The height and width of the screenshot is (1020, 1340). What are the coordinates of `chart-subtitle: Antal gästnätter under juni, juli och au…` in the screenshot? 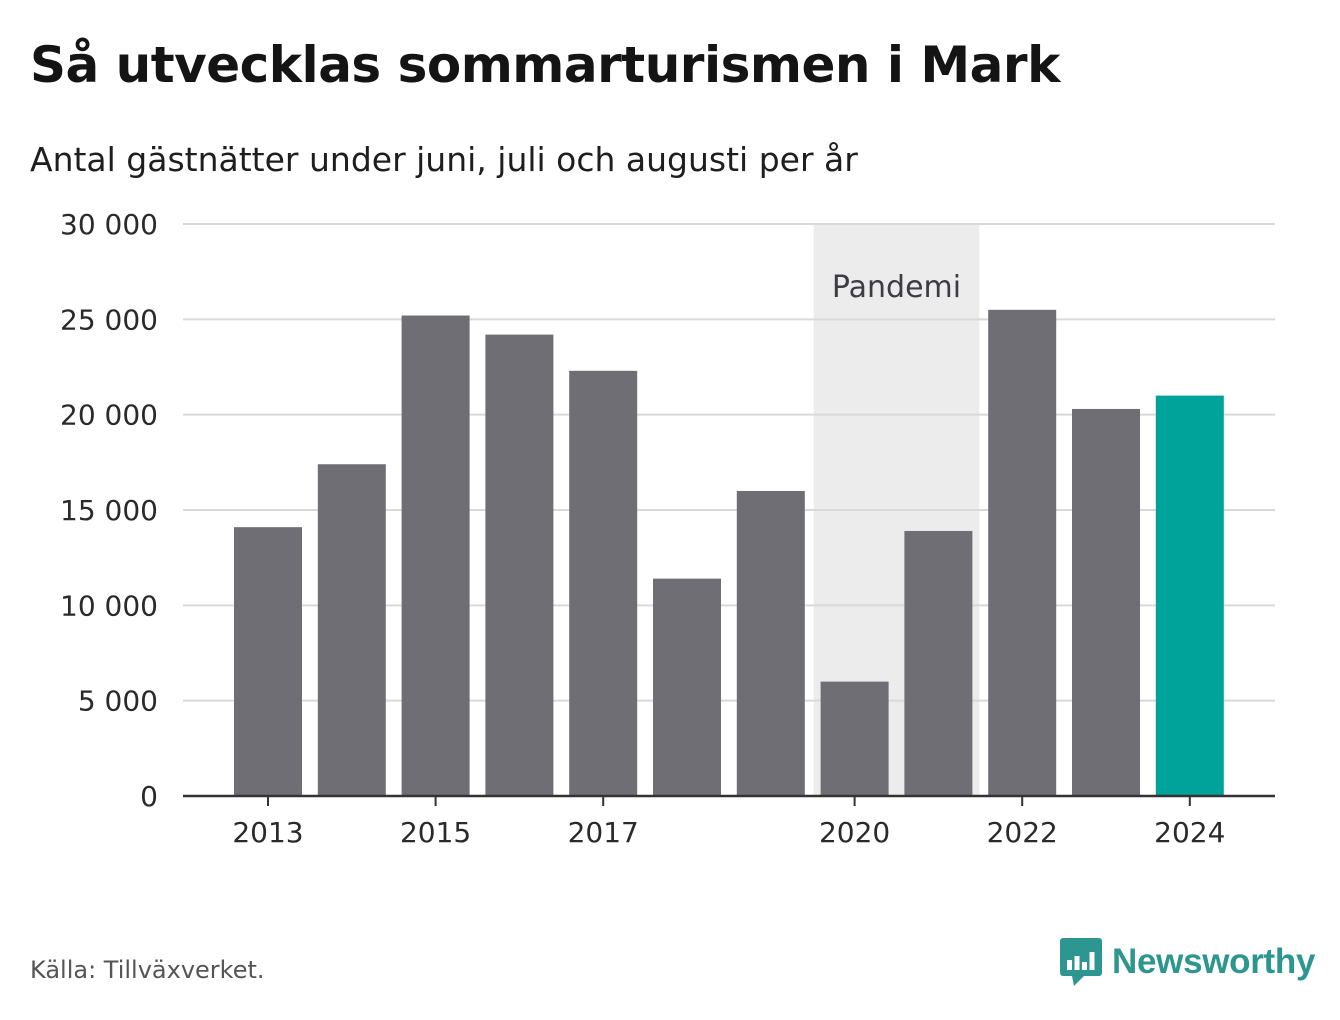 It's located at (444, 159).